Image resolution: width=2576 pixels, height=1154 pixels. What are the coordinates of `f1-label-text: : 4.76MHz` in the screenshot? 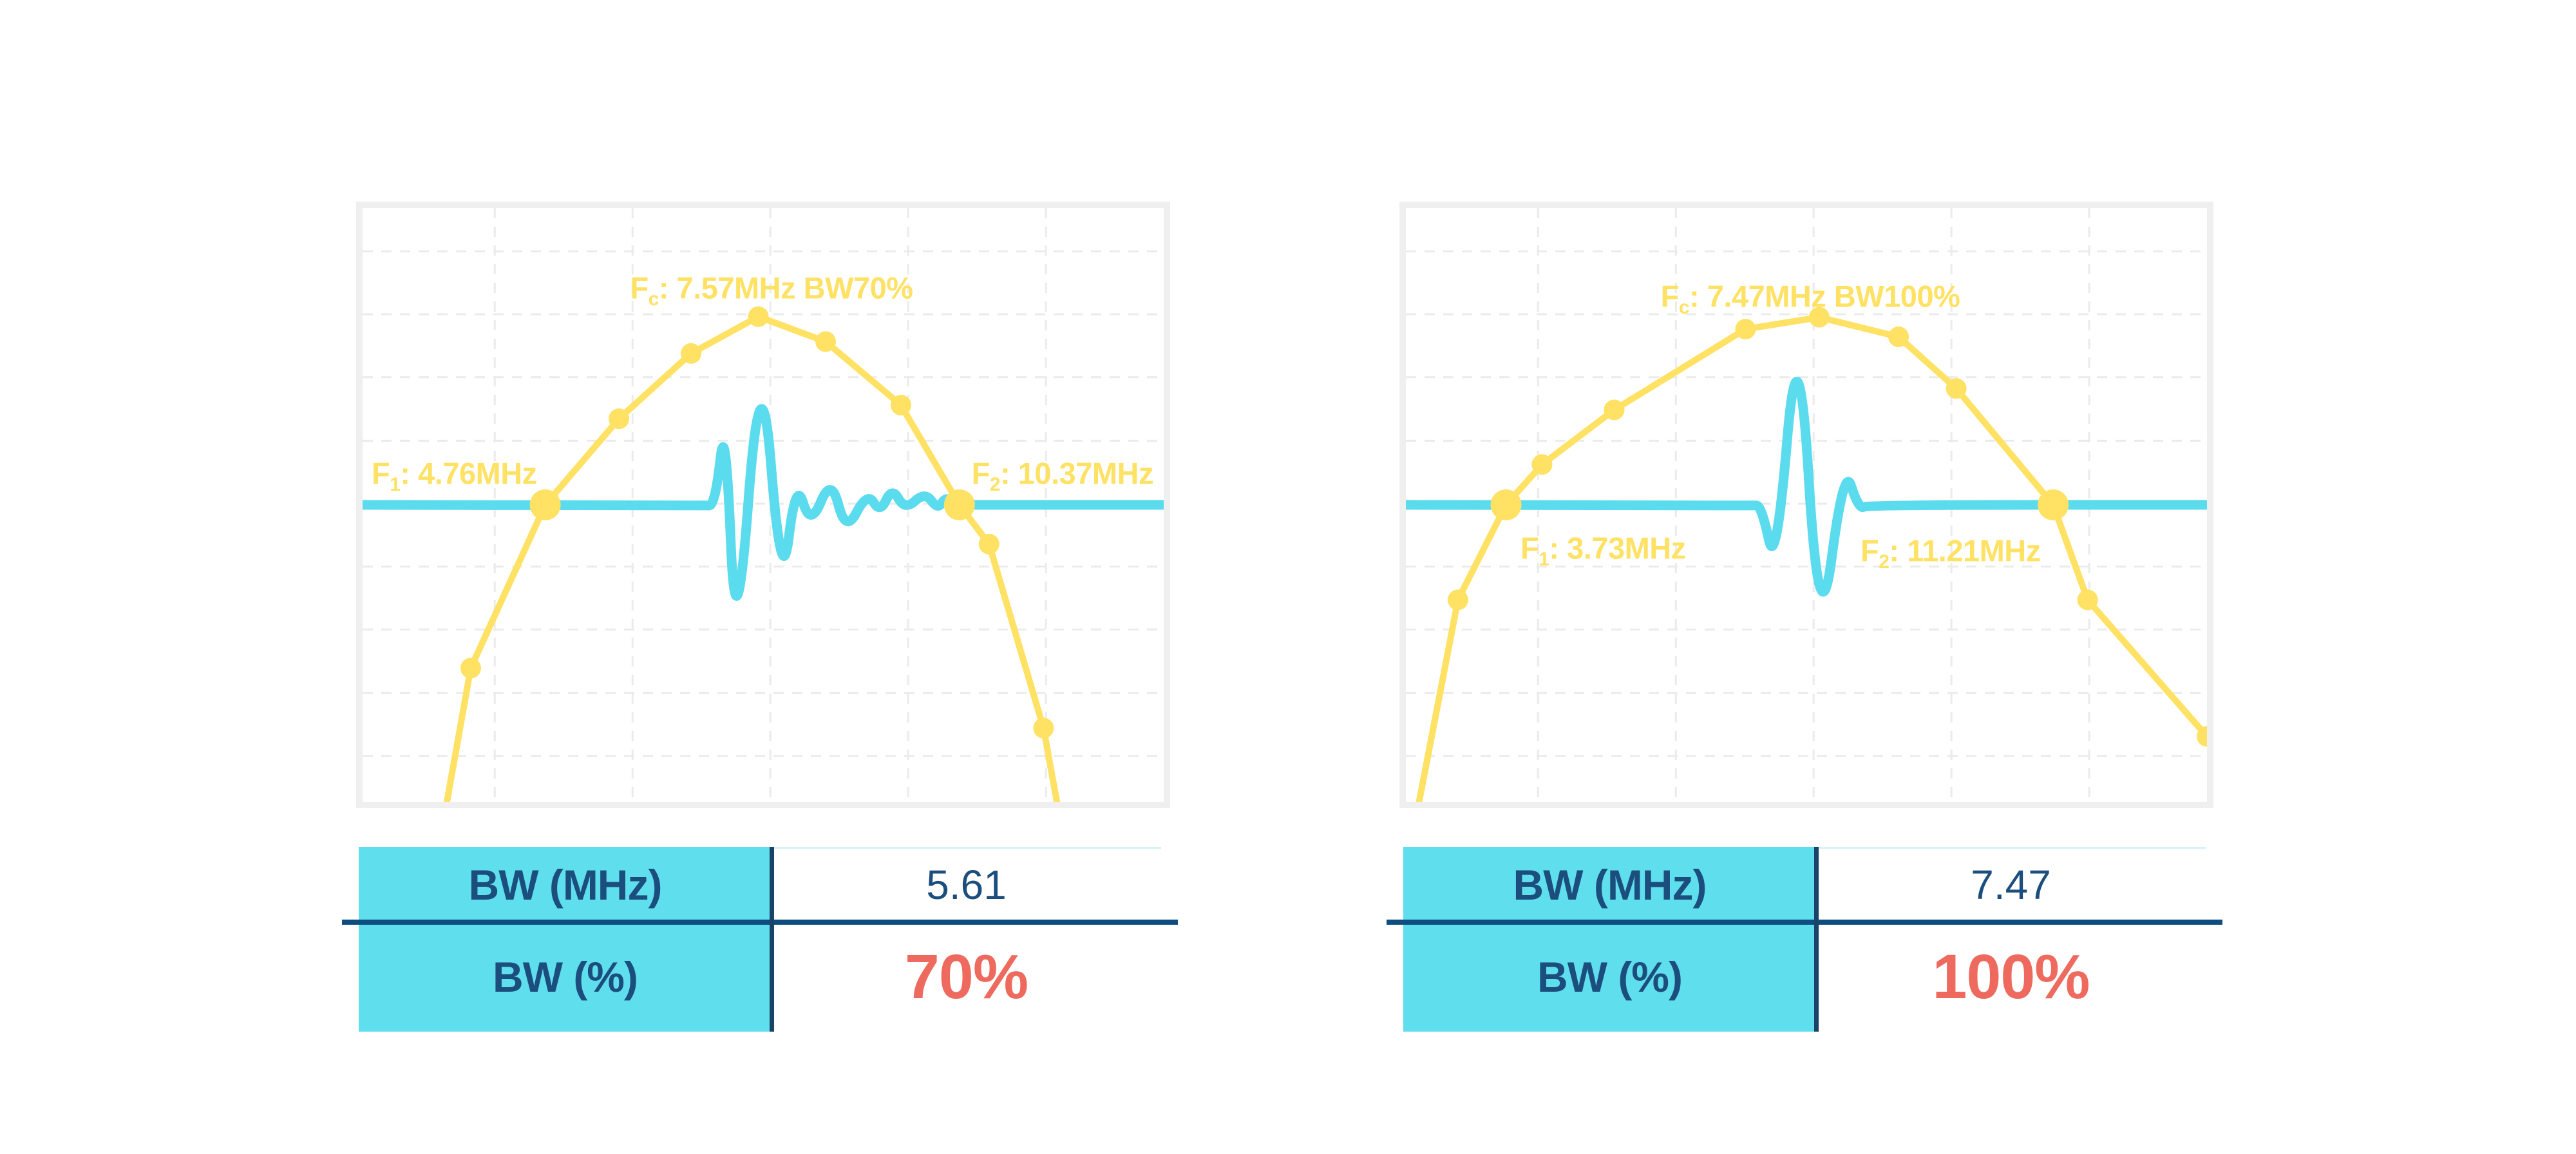 It's located at (468, 473).